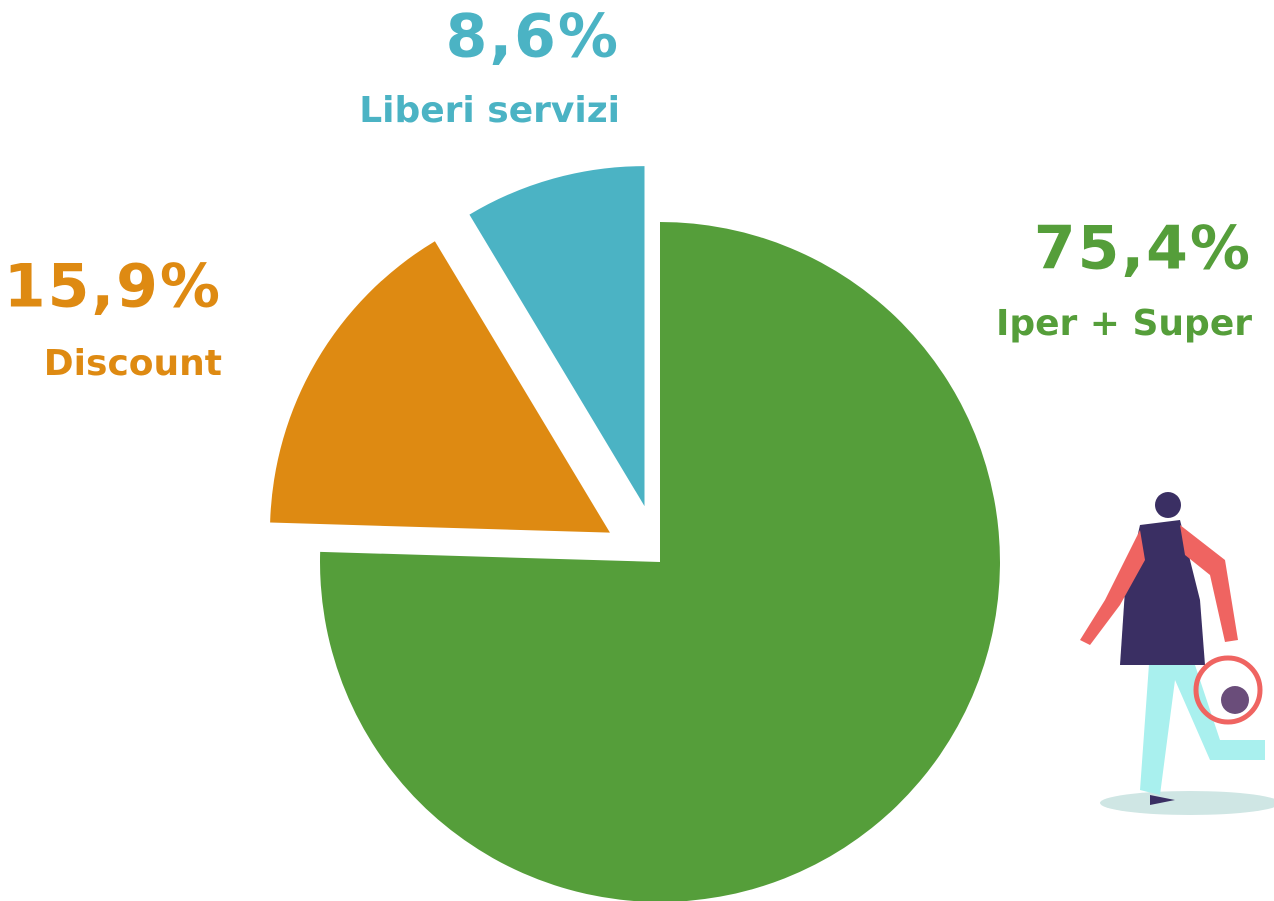  What do you see at coordinates (113, 287) in the screenshot?
I see `value-label: 15,9%` at bounding box center [113, 287].